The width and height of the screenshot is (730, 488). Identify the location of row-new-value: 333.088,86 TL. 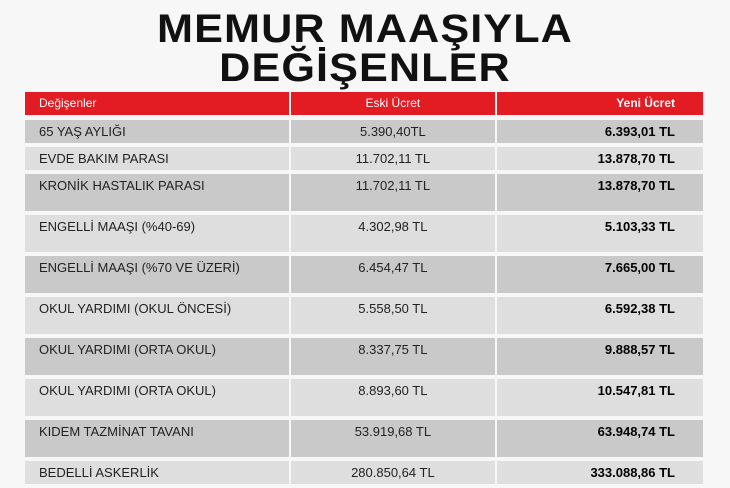
(599, 472).